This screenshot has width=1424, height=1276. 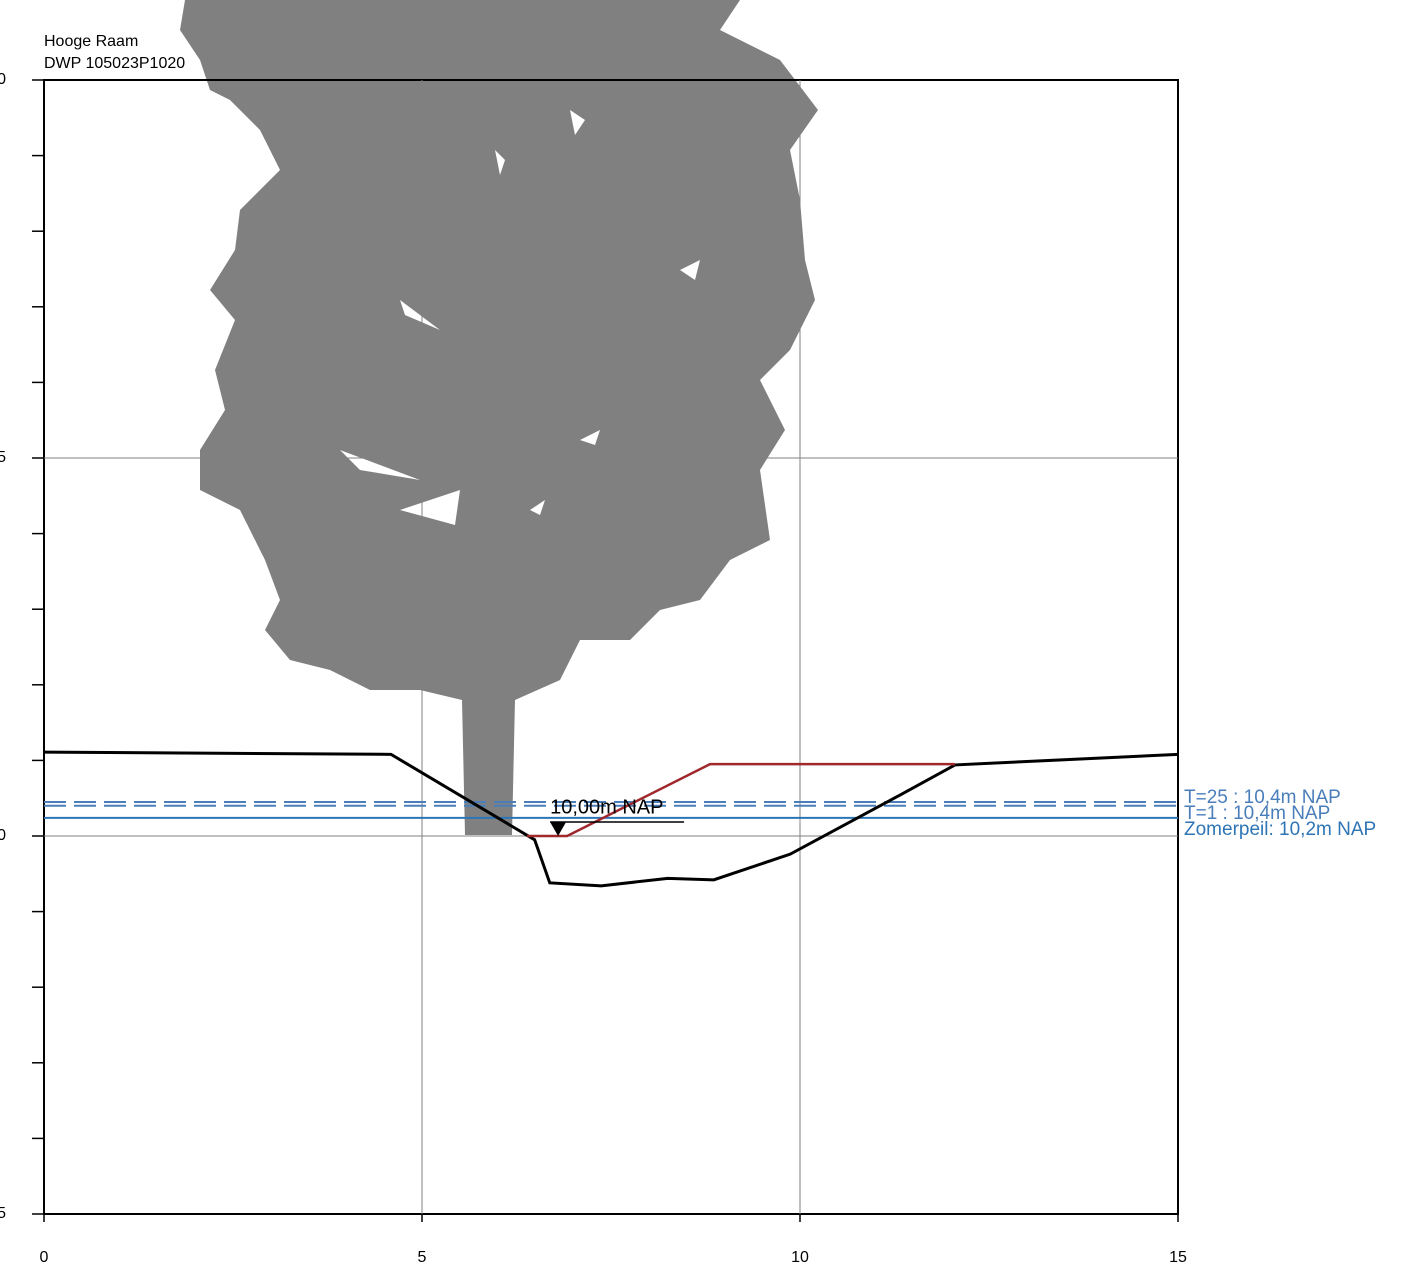 What do you see at coordinates (558, 829) in the screenshot?
I see `level-marker` at bounding box center [558, 829].